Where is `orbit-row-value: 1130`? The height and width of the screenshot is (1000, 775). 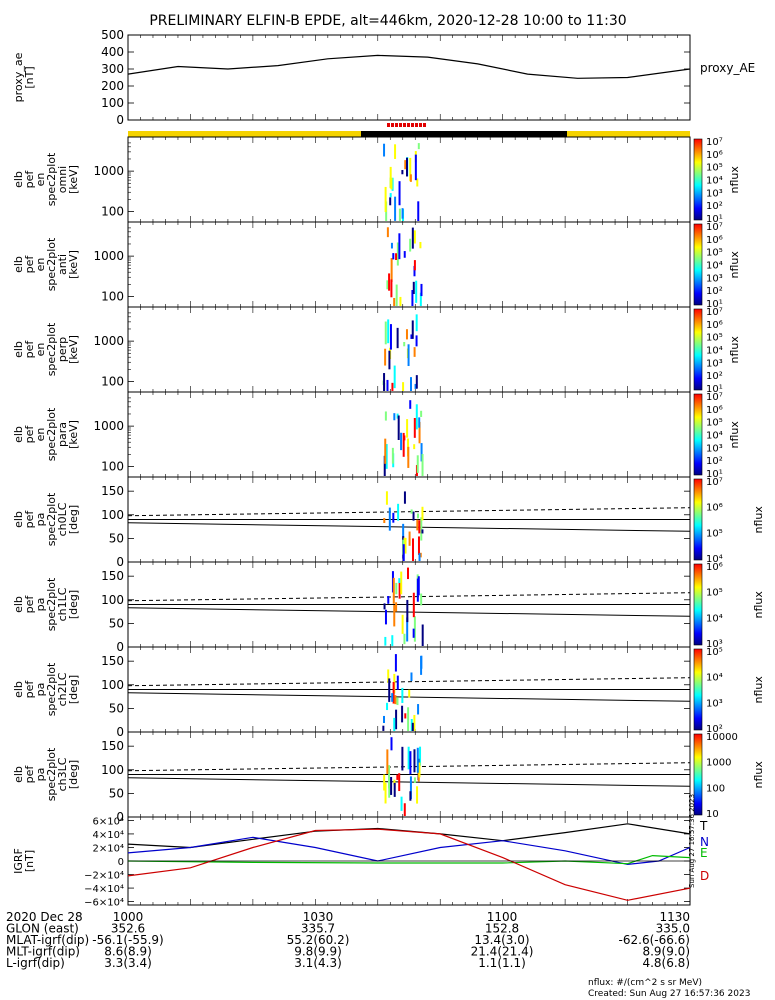
orbit-row-value: 1130 is located at coordinates (674, 917).